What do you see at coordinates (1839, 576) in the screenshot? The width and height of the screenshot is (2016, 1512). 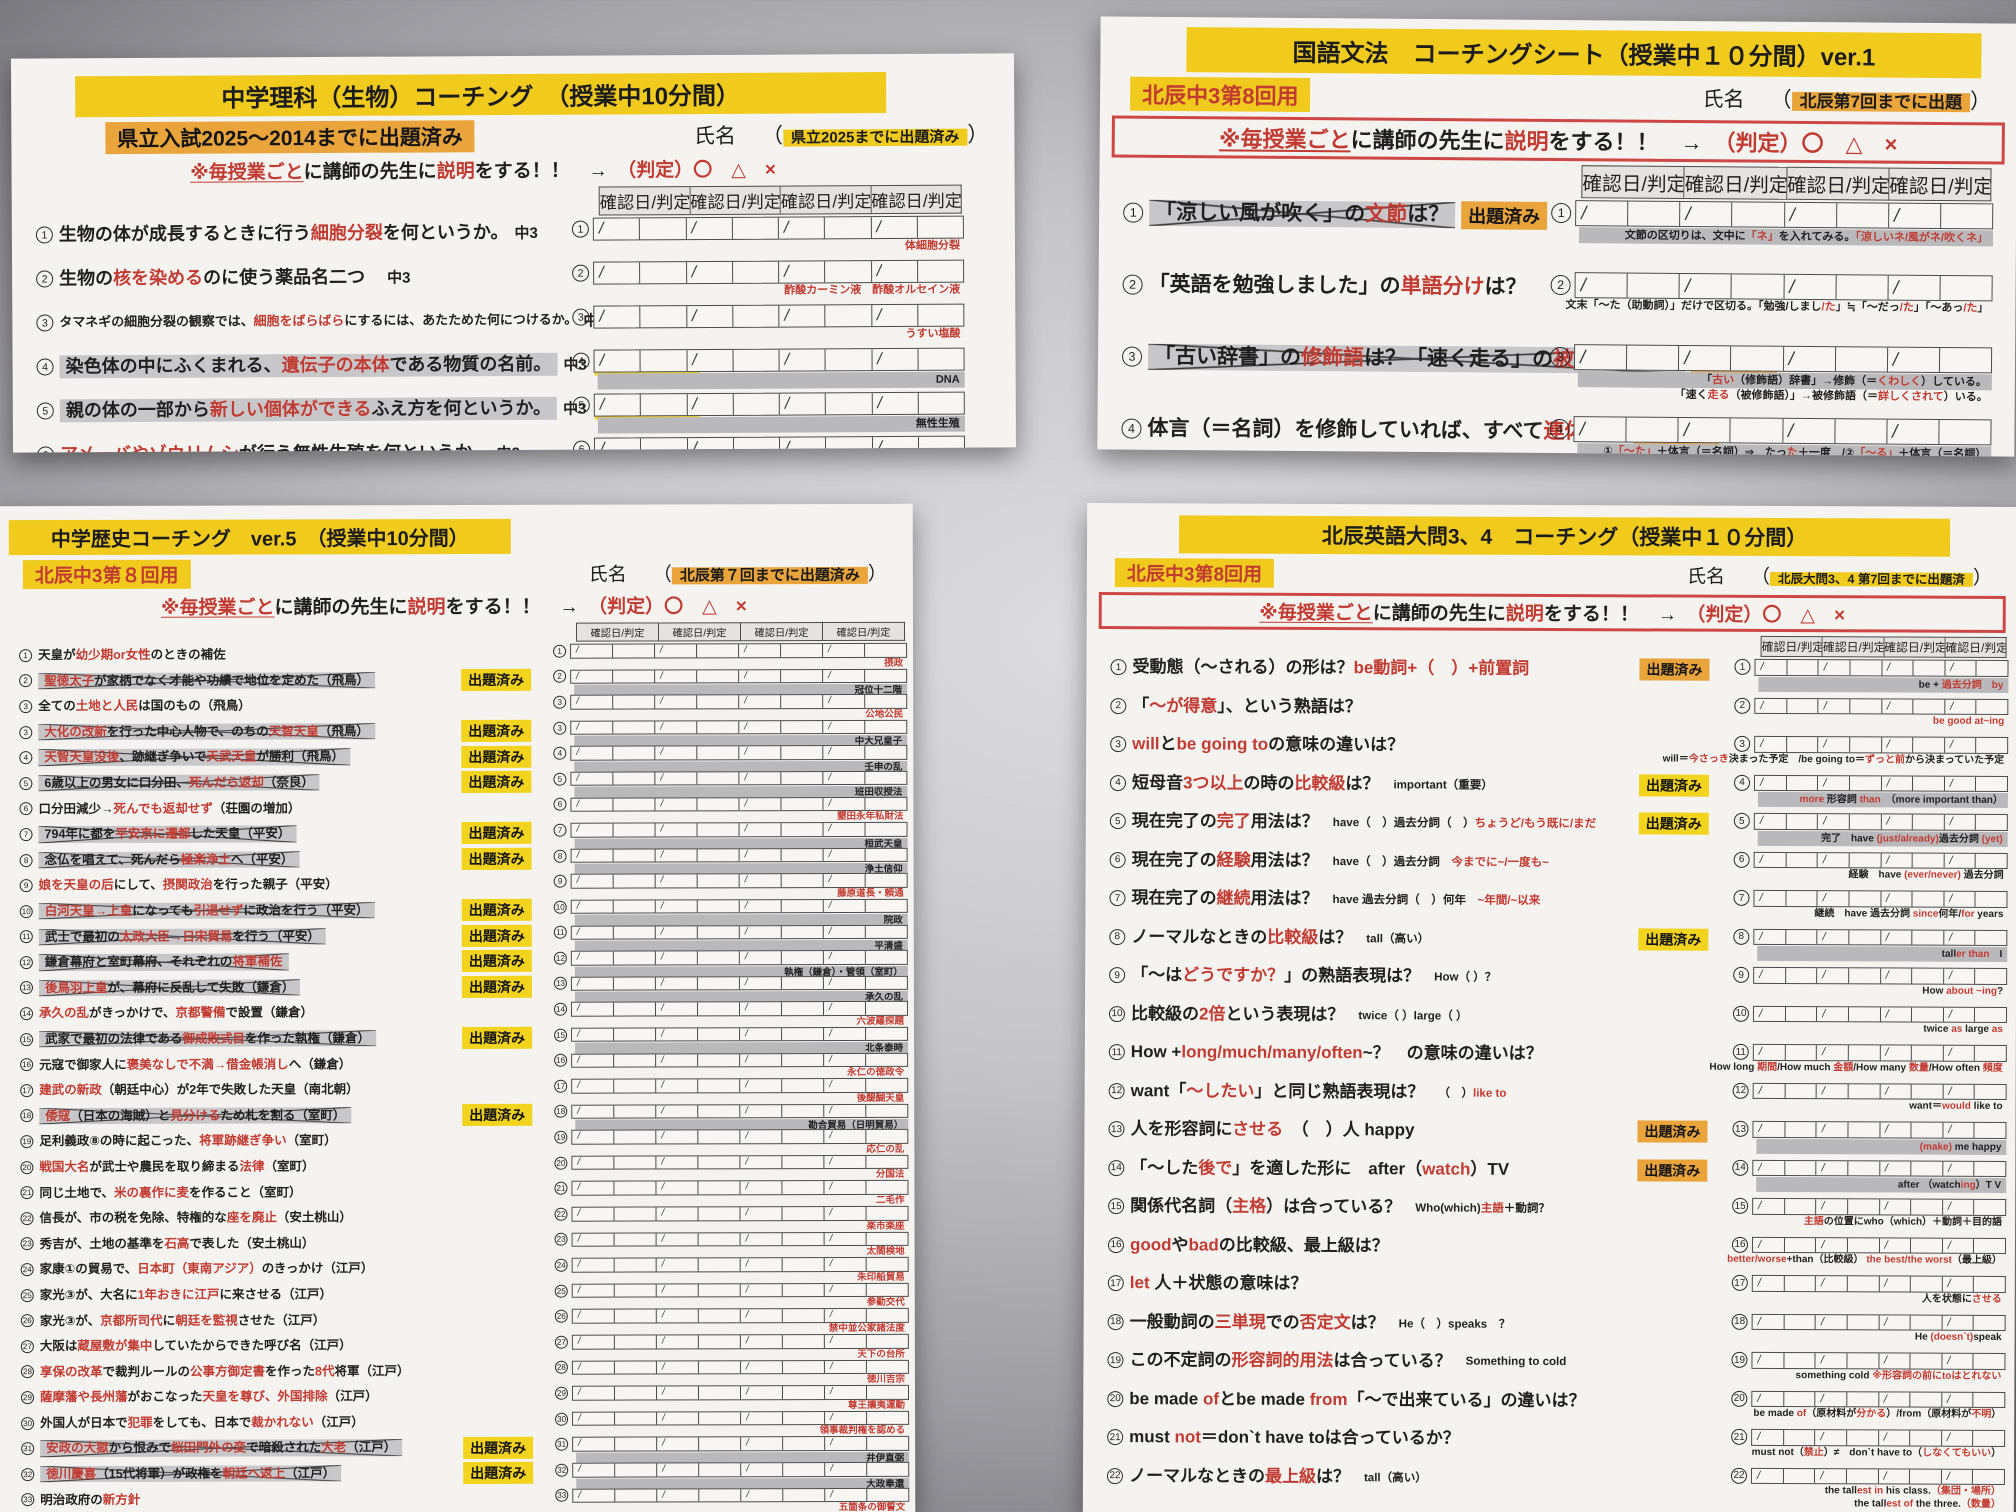 I see `name-field: 氏名 （北辰大問3、4 第7回までに出題済）` at bounding box center [1839, 576].